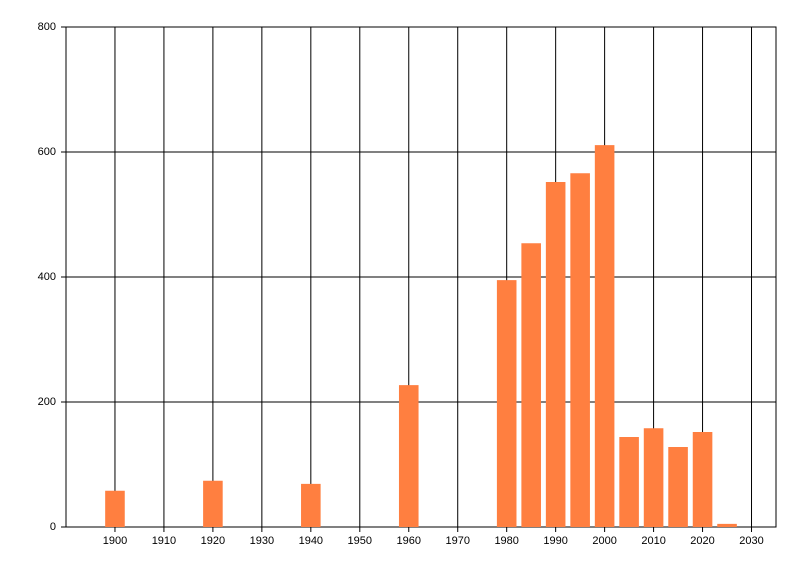 The width and height of the screenshot is (800, 576). Describe the element at coordinates (751, 541) in the screenshot. I see `x-tick-label: 2030` at that location.